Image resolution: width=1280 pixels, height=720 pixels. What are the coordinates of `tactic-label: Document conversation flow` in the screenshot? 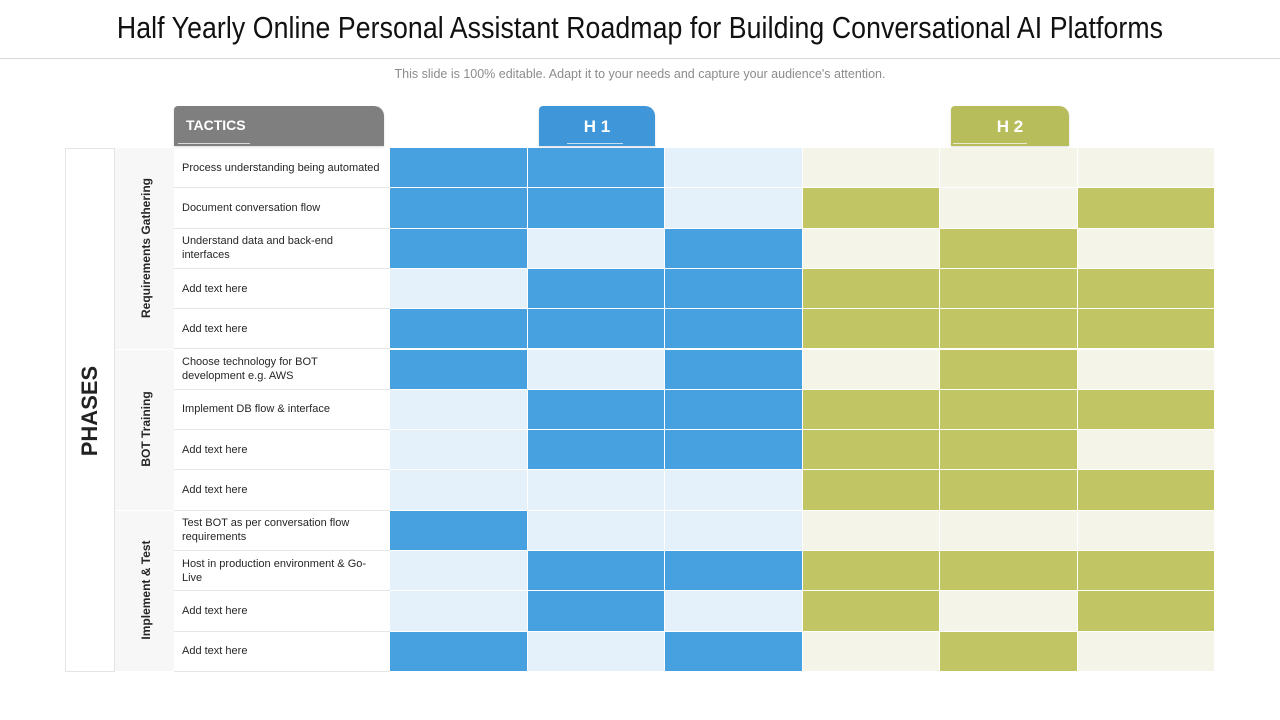 It's located at (282, 208).